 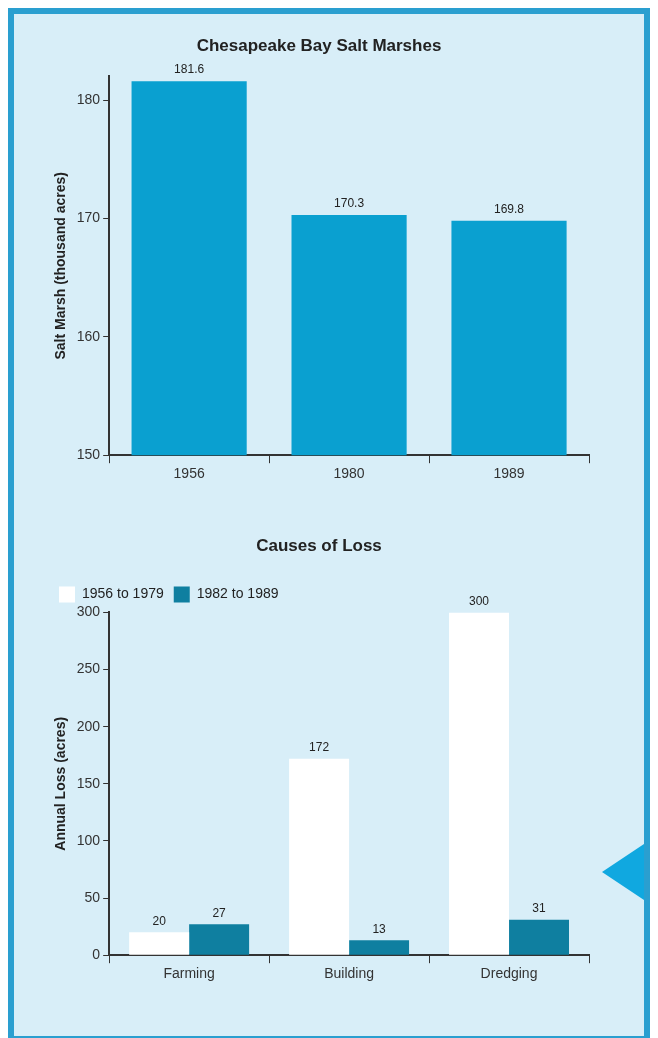 What do you see at coordinates (88, 335) in the screenshot?
I see `y-tick-label: 160` at bounding box center [88, 335].